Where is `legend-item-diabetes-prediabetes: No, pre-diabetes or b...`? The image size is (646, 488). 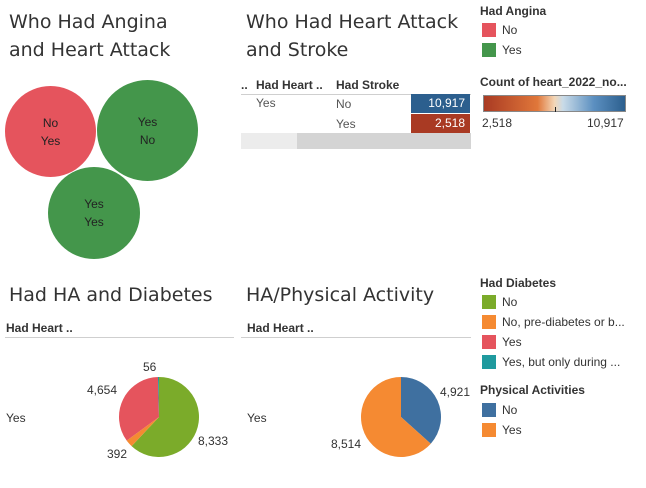 legend-item-diabetes-prediabetes: No, pre-diabetes or b... is located at coordinates (553, 322).